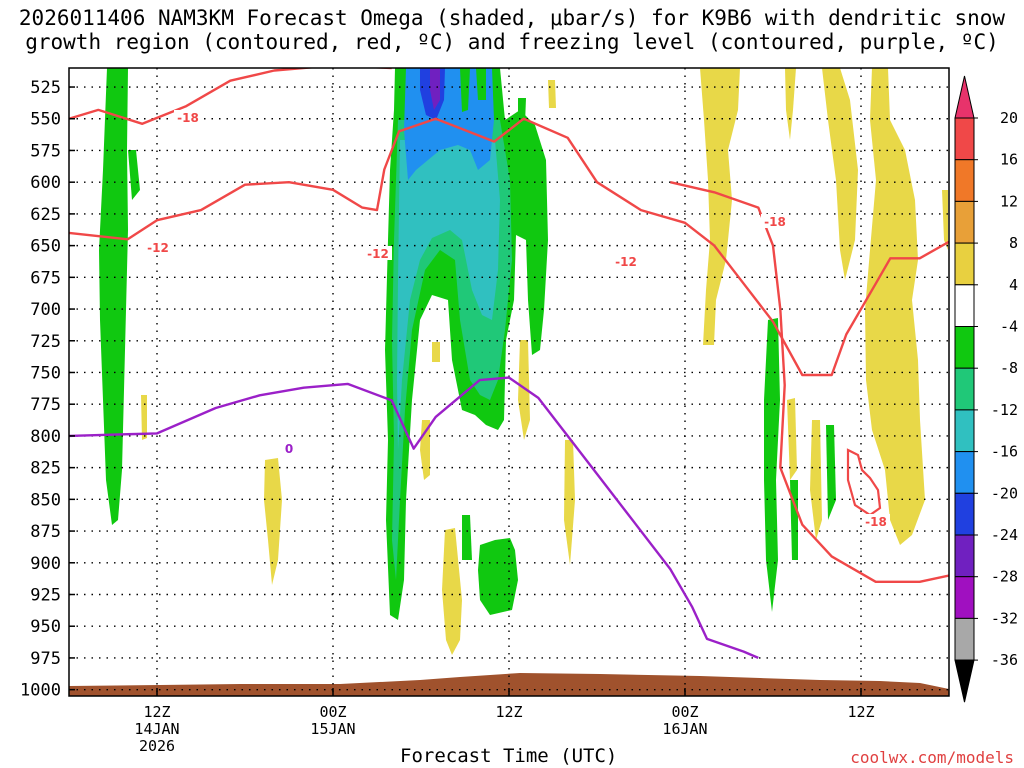 This screenshot has height=768, width=1024. What do you see at coordinates (45, 437) in the screenshot?
I see `y-tick-label: 800` at bounding box center [45, 437].